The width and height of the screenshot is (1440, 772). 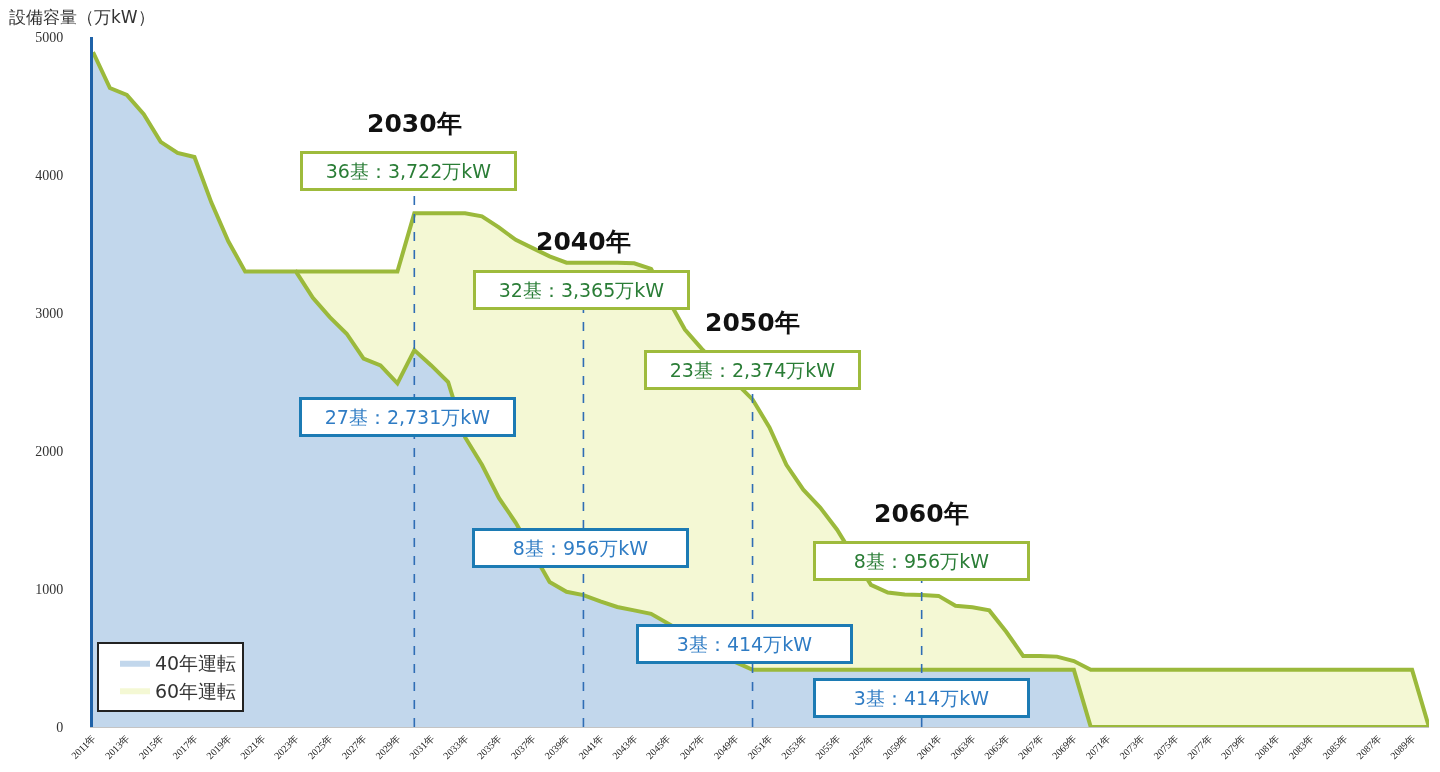 I want to click on x-tick-label: 2029年, so click(x=388, y=747).